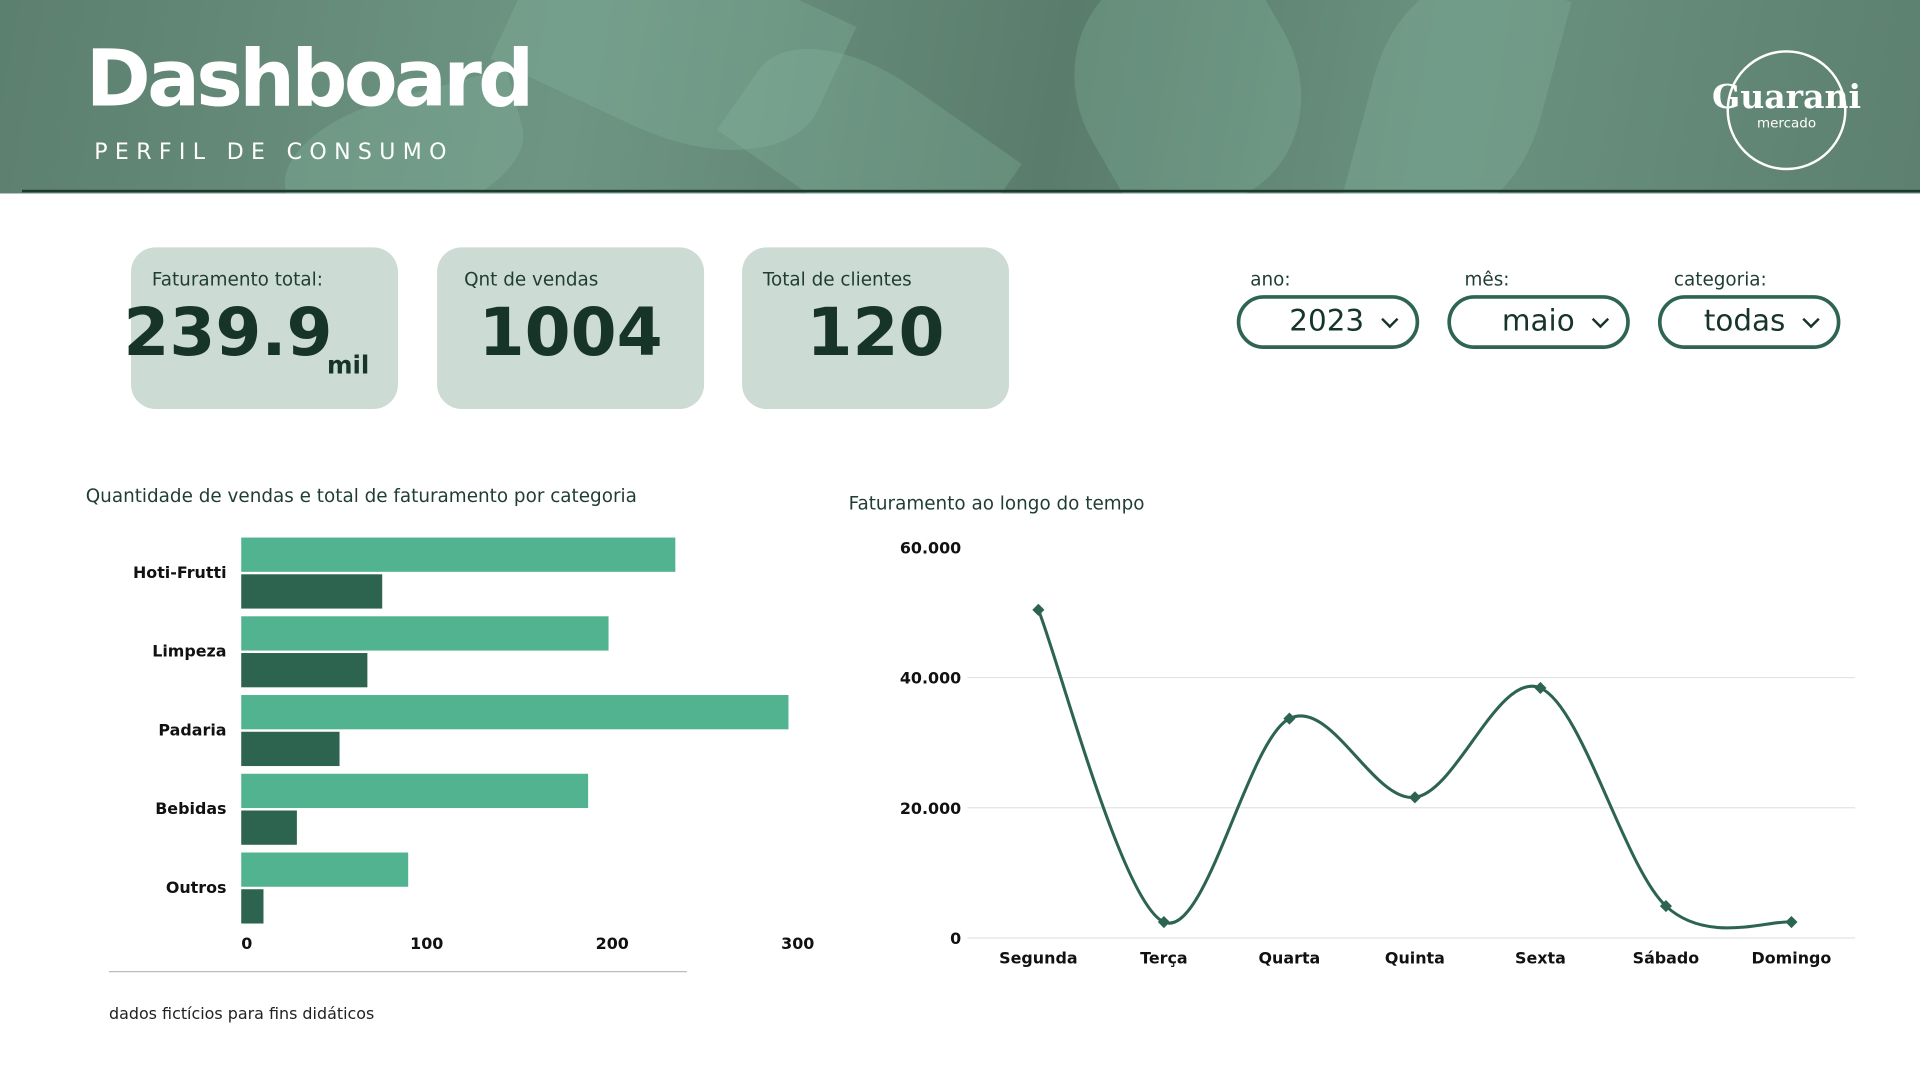  What do you see at coordinates (837, 279) in the screenshot?
I see `kpi-label: Total de clientes` at bounding box center [837, 279].